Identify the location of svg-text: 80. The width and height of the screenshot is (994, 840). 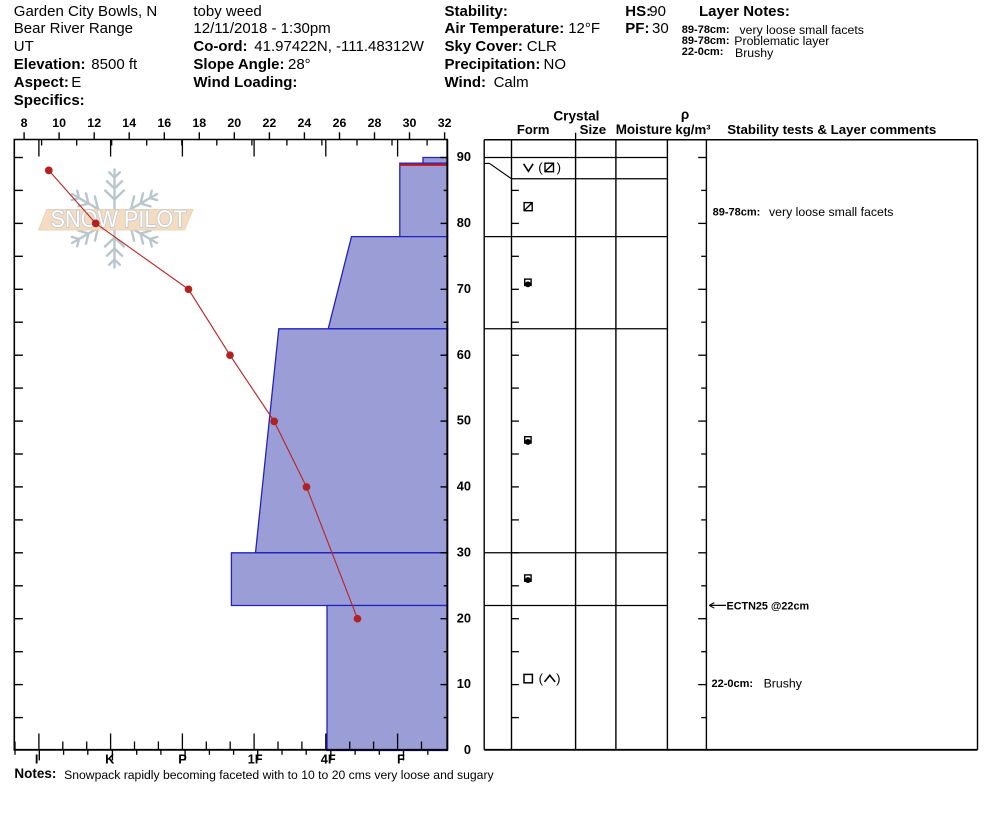
(464, 222).